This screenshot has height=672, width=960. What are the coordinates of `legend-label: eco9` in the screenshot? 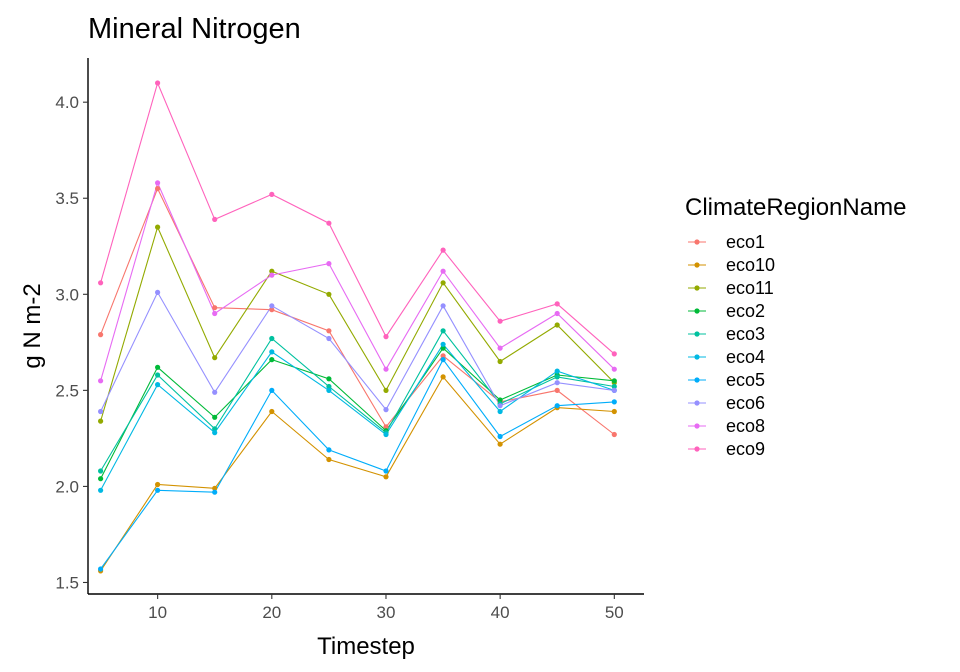 It's located at (745, 449).